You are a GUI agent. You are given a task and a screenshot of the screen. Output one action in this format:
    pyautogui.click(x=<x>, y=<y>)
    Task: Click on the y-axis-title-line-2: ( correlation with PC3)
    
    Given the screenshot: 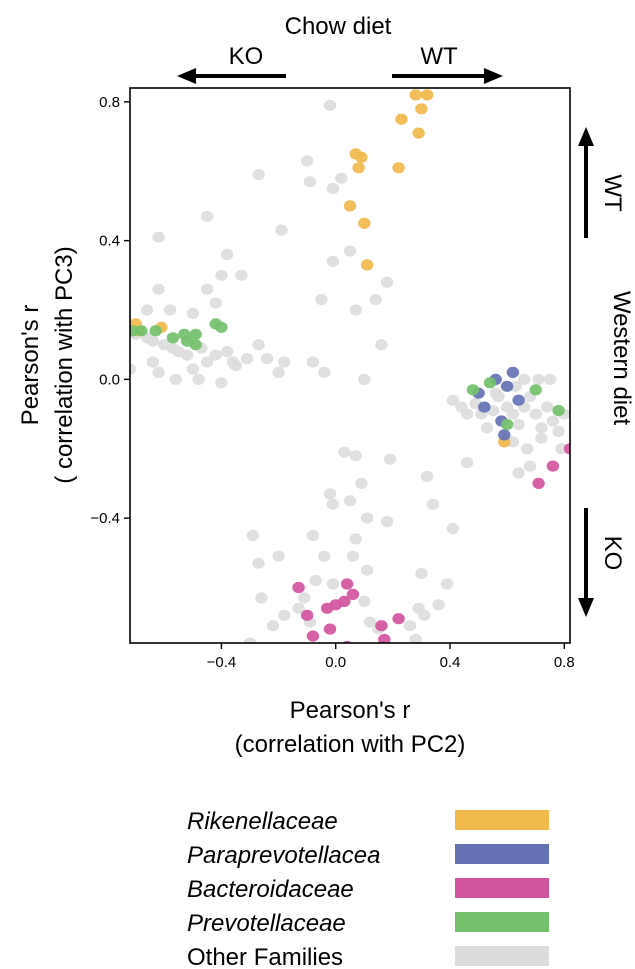 What is the action you would take?
    pyautogui.click(x=64, y=364)
    